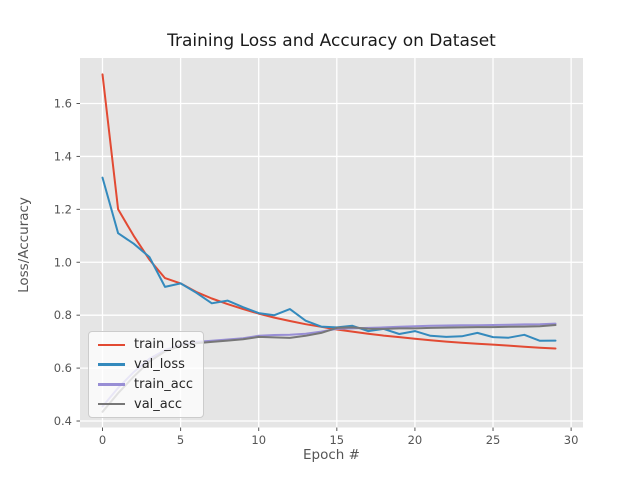  Describe the element at coordinates (111, 345) in the screenshot. I see `legend-line-sample-train-loss` at that location.